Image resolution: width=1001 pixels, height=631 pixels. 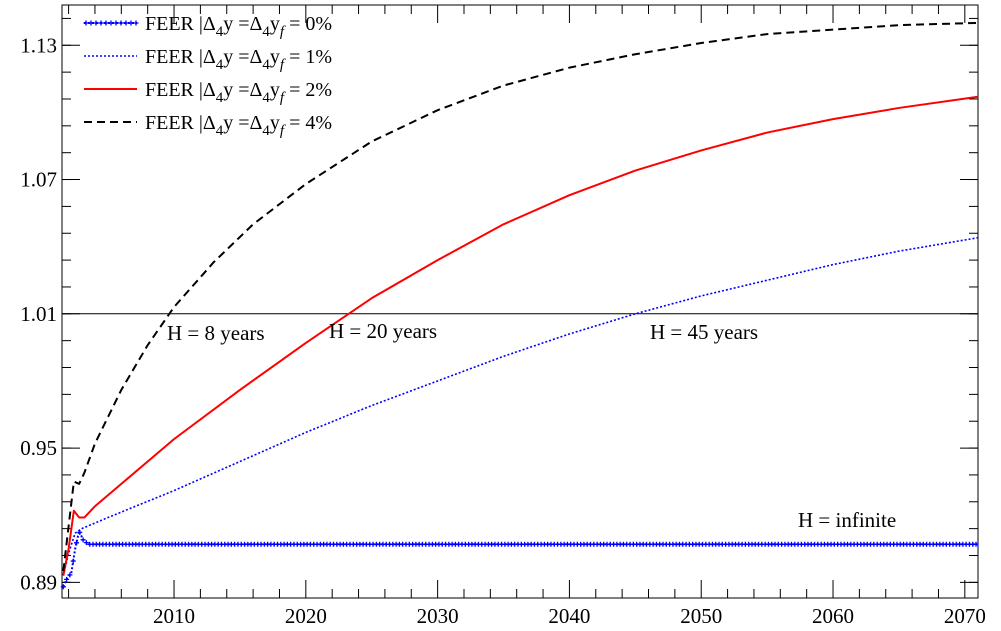 I want to click on x-tick-label: 2020, so click(x=306, y=616).